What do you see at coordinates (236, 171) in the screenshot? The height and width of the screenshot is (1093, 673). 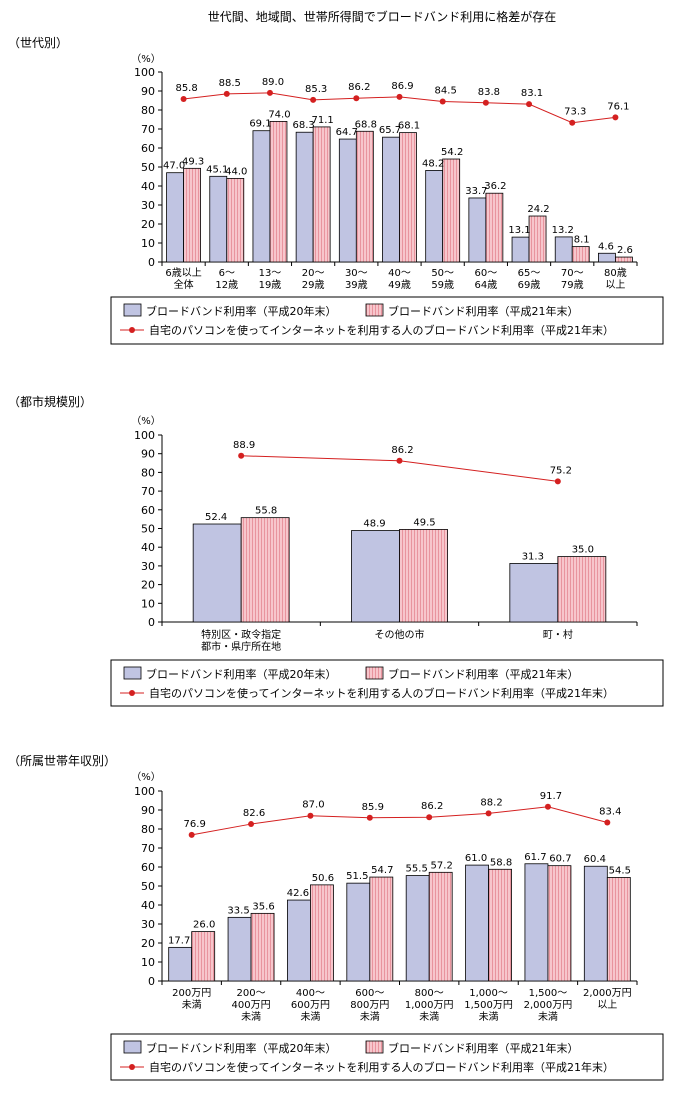 I see `data-label-2009: 44.0` at bounding box center [236, 171].